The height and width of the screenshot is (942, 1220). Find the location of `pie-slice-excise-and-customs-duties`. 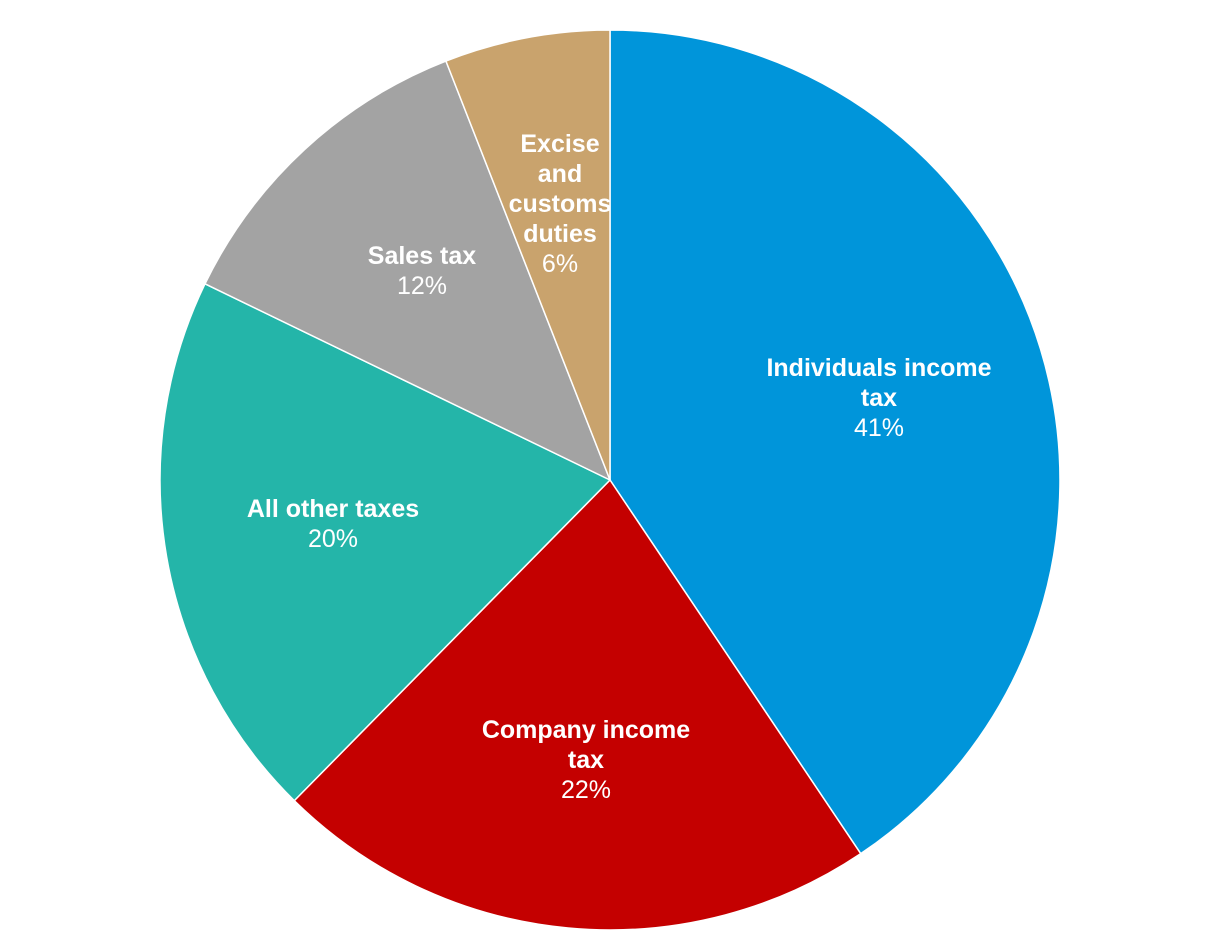

pie-slice-excise-and-customs-duties is located at coordinates (528, 255).